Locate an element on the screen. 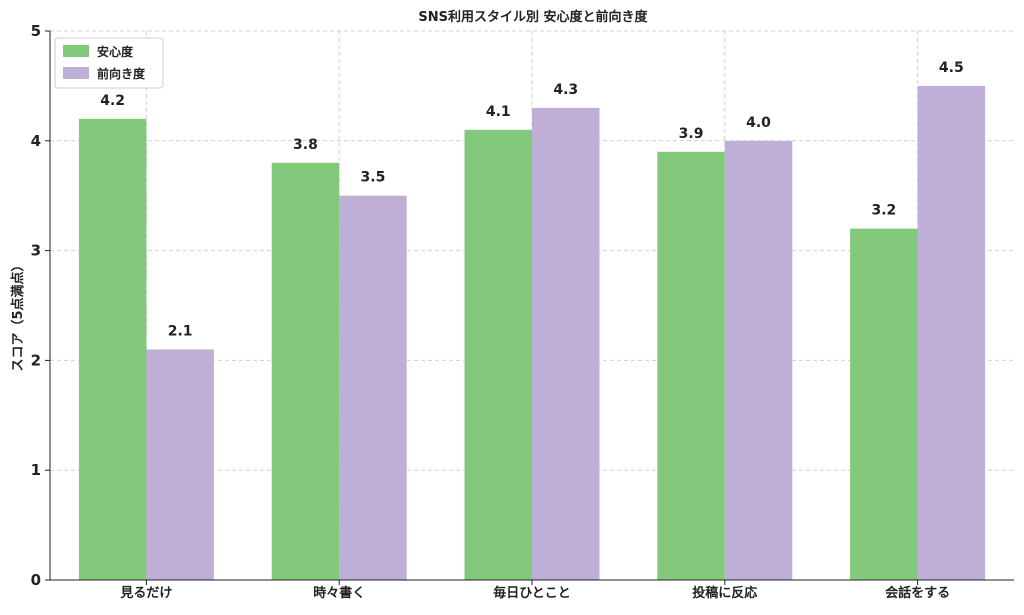  y-axis-label: スコア（5点満点） is located at coordinates (18, 314).